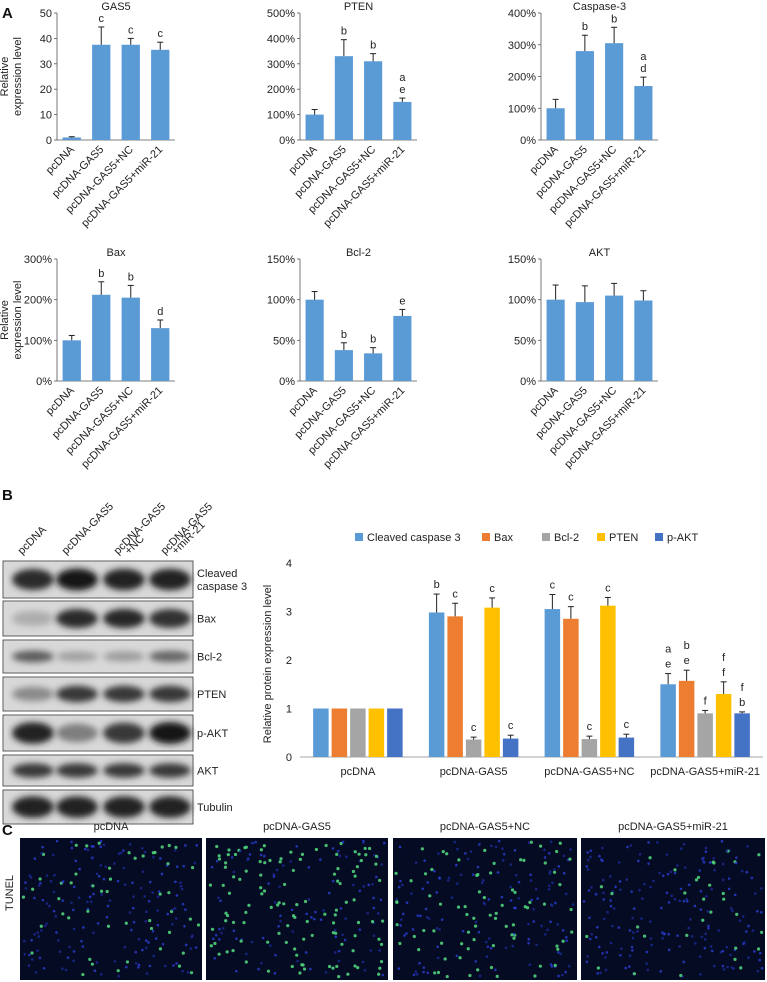  Describe the element at coordinates (522, 78) in the screenshot. I see `y-tick-label: 200%` at that location.